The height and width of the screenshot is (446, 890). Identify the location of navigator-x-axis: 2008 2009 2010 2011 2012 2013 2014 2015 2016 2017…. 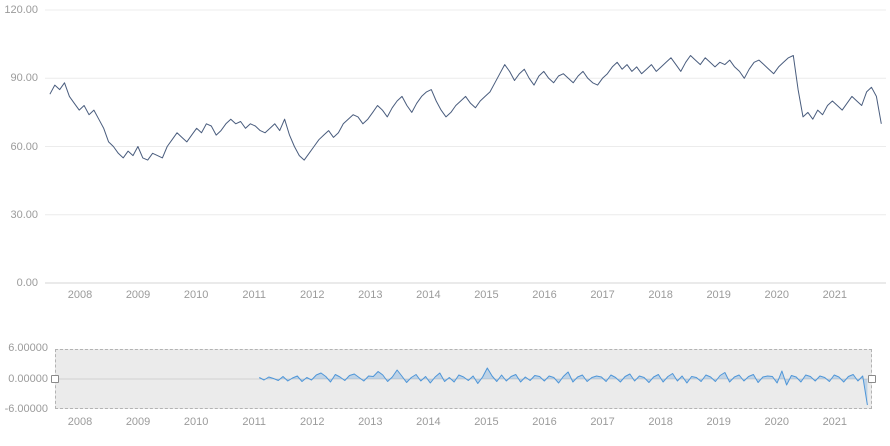
(457, 422).